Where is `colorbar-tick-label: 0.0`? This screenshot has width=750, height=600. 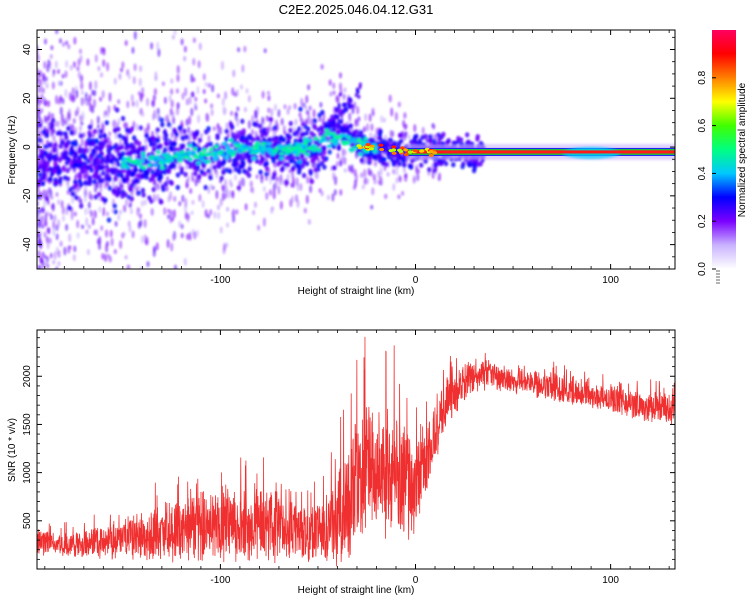
colorbar-tick-label: 0.0 is located at coordinates (702, 269).